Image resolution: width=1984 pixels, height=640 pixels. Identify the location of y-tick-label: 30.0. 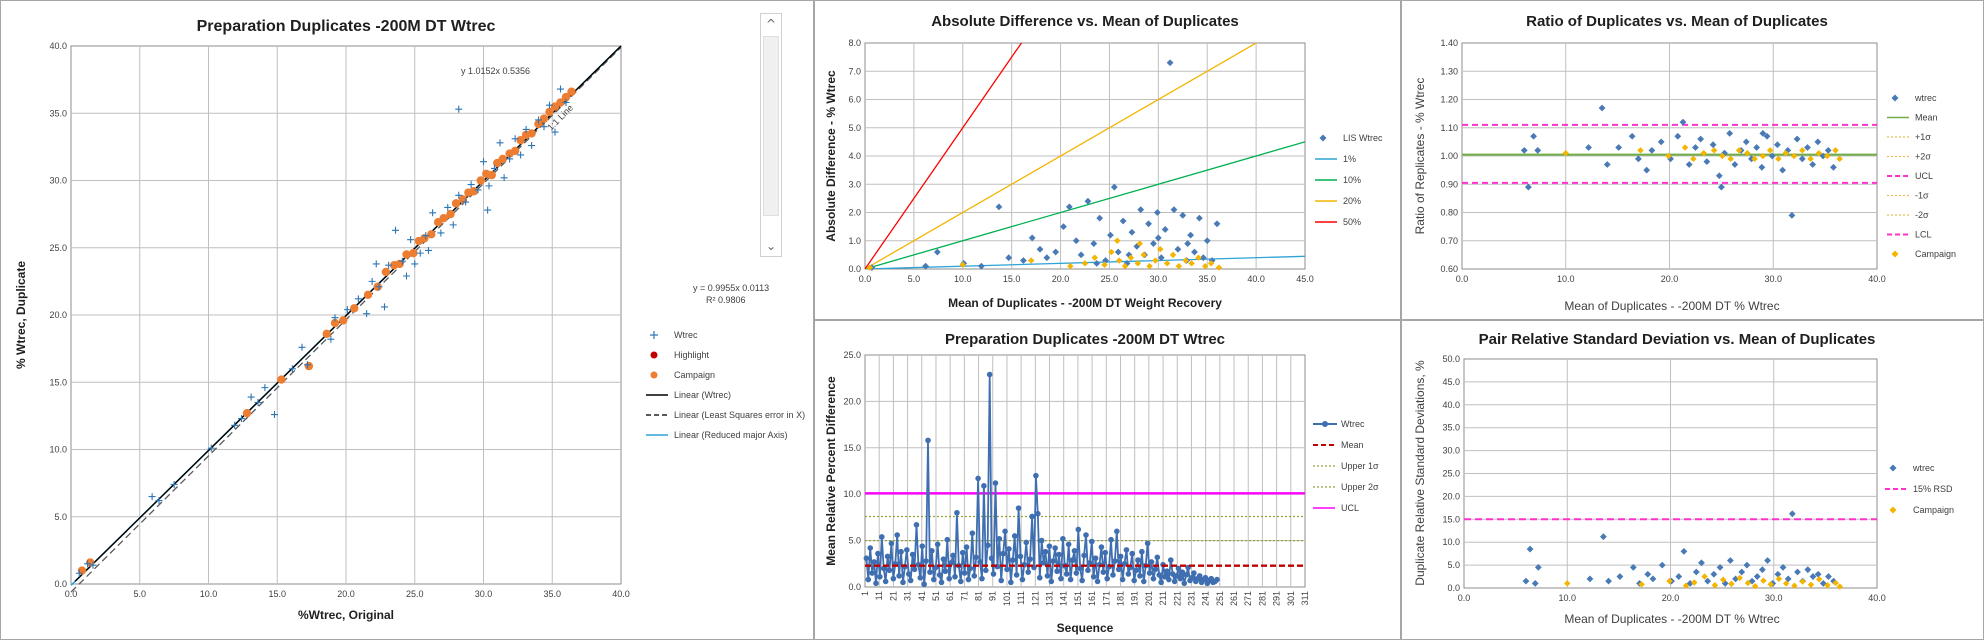
(1451, 451).